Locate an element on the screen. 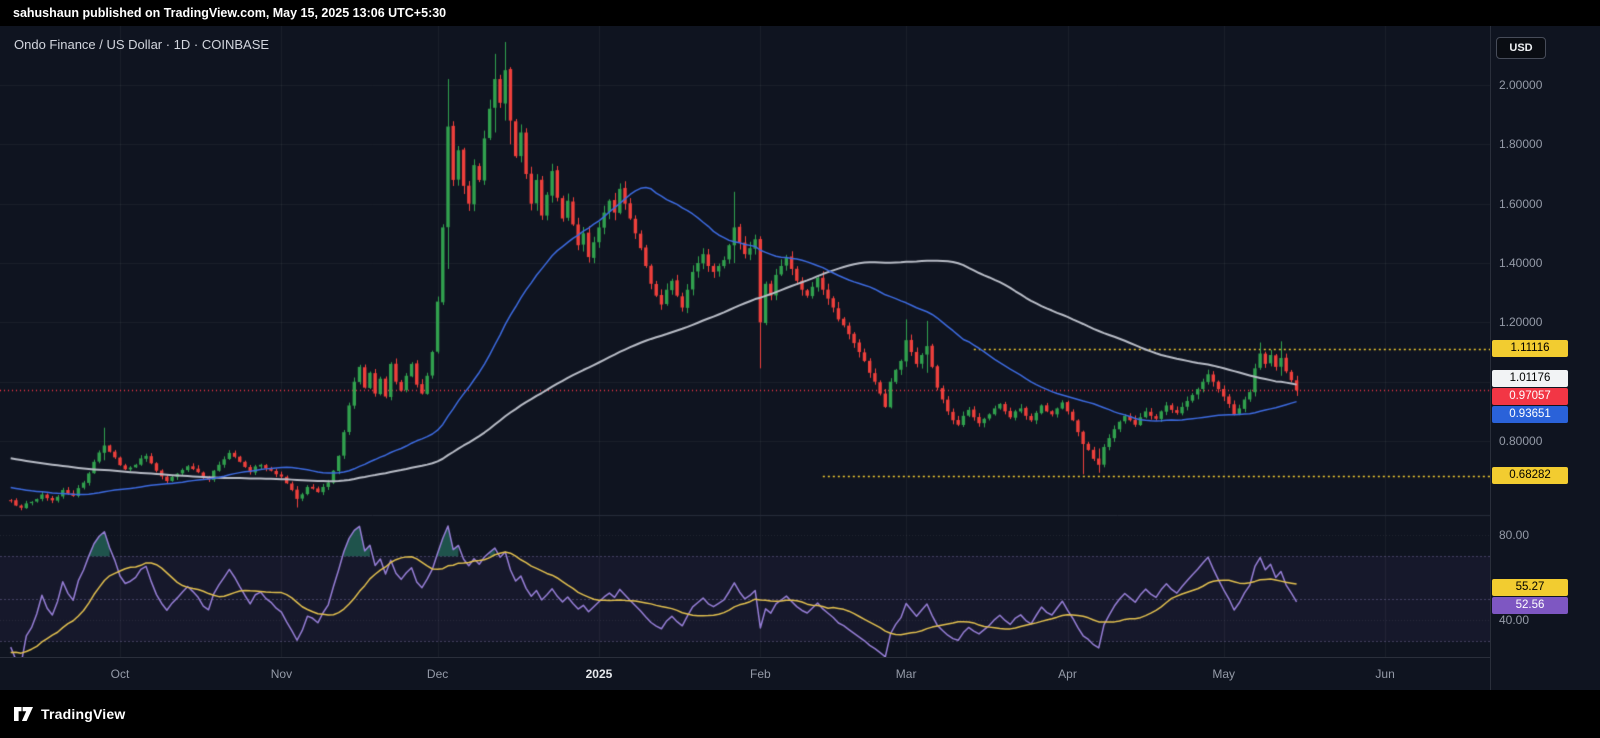 The width and height of the screenshot is (1600, 738). time-axis: Oct Nov Dec 2025 Feb Mar Apr May Jun is located at coordinates (745, 673).